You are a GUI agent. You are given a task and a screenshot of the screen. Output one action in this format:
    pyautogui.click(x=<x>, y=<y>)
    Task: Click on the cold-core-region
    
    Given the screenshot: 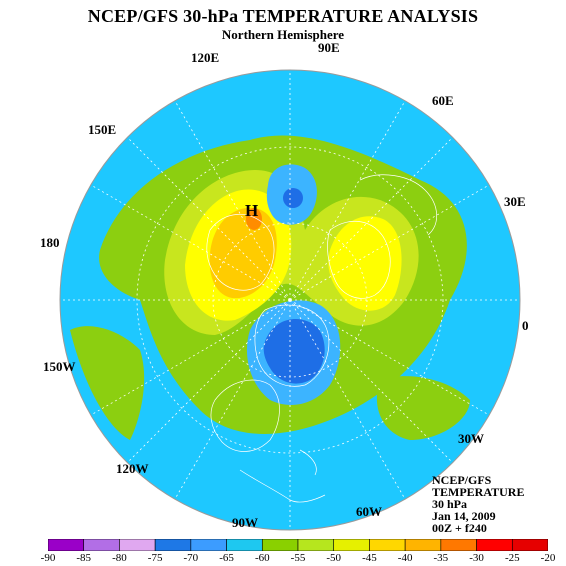 What is the action you would take?
    pyautogui.click(x=294, y=351)
    